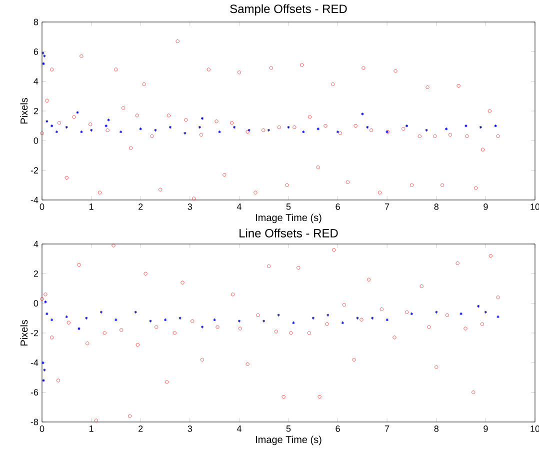 The height and width of the screenshot is (452, 539). Describe the element at coordinates (36, 22) in the screenshot. I see `y-tick-label: 8` at that location.